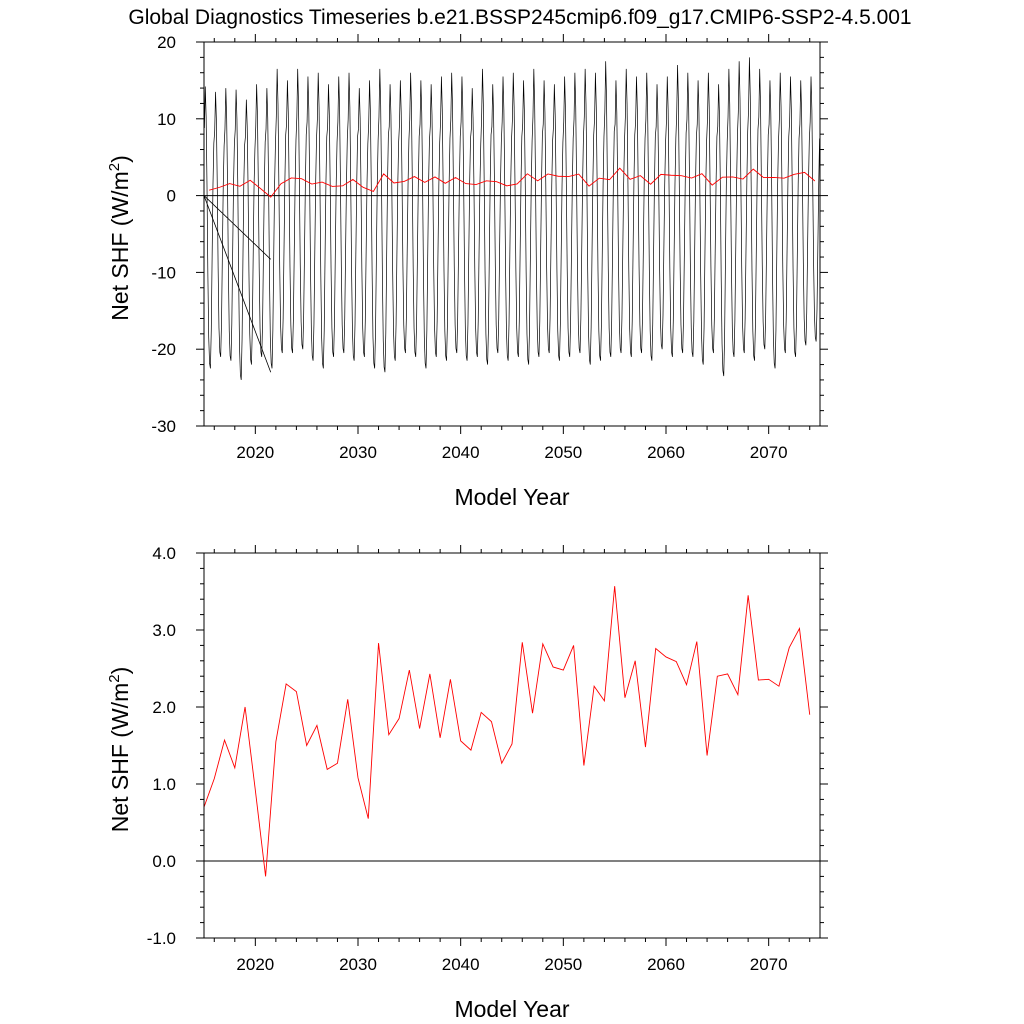  What do you see at coordinates (166, 119) in the screenshot?
I see `y-tick-label: 10` at bounding box center [166, 119].